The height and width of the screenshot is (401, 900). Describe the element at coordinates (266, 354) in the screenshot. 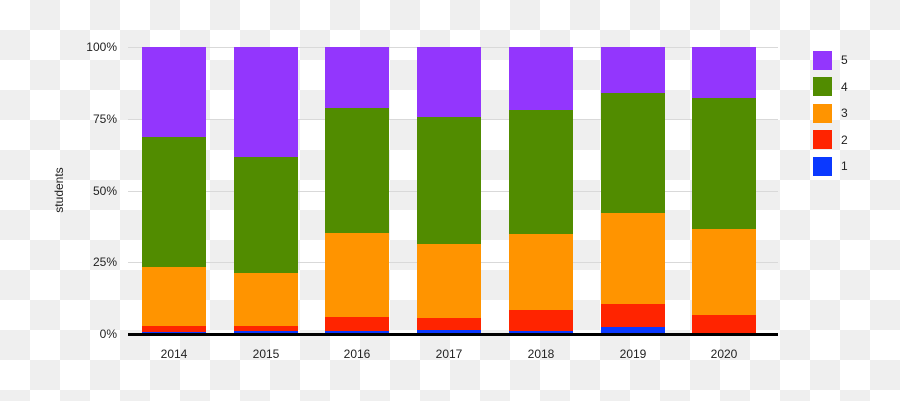

I see `x-tick-label: 2015` at that location.